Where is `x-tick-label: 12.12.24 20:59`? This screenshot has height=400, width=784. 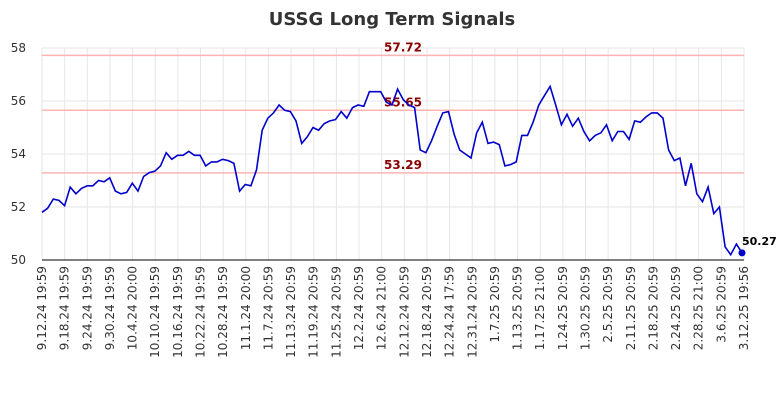 x-tick-label: 12.12.24 20:59 is located at coordinates (404, 312).